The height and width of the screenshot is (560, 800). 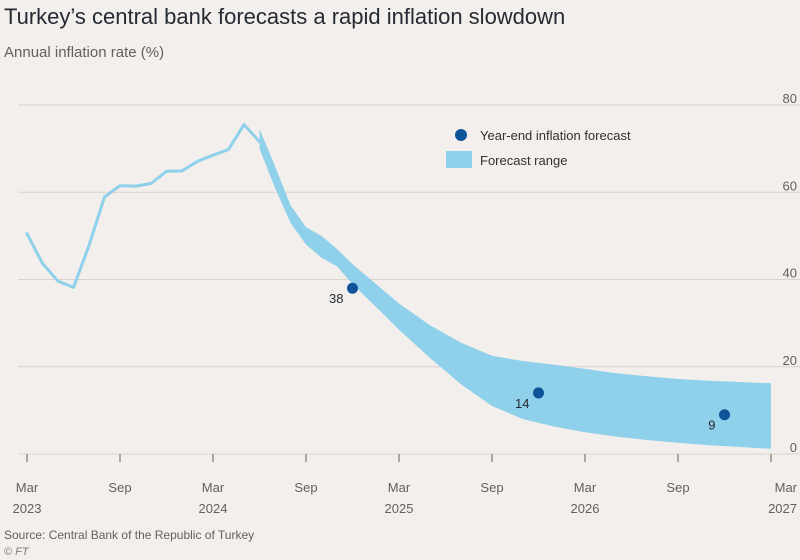 What do you see at coordinates (585, 508) in the screenshot?
I see `x-tick-year-label: 2026` at bounding box center [585, 508].